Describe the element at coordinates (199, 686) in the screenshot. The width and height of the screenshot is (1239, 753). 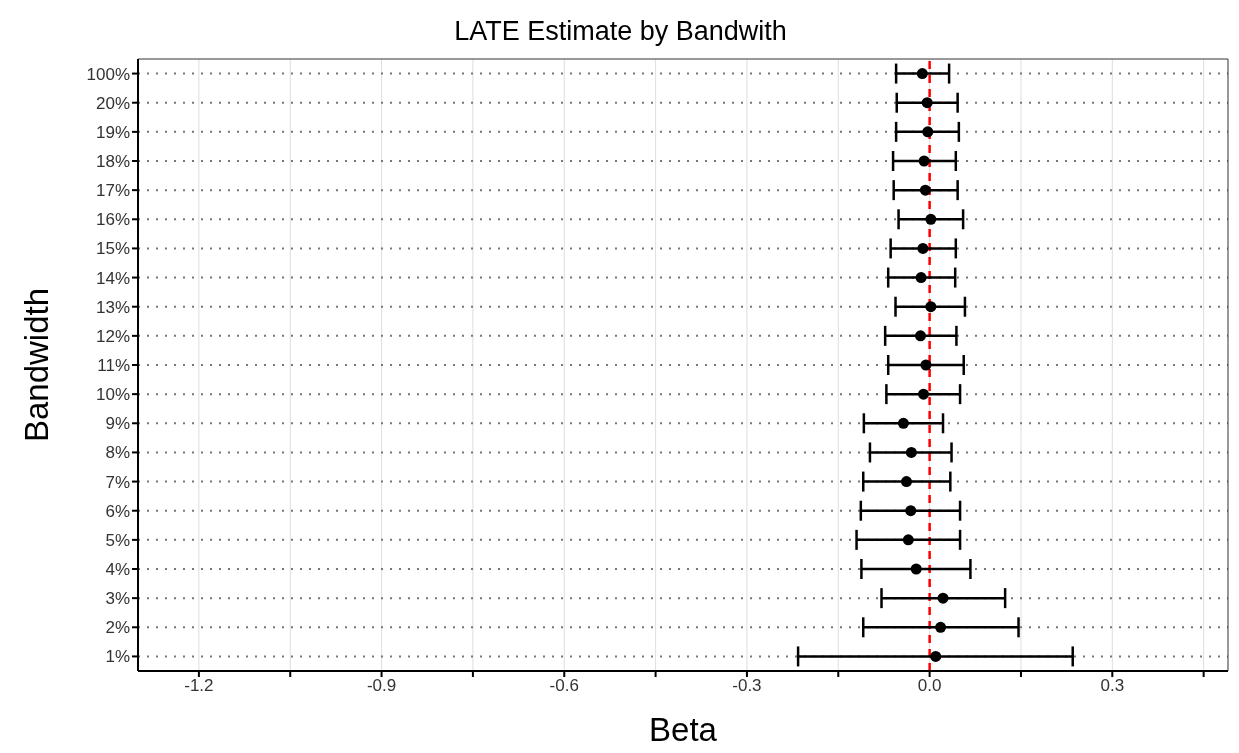
I see `x-tick-label: -1.2` at that location.